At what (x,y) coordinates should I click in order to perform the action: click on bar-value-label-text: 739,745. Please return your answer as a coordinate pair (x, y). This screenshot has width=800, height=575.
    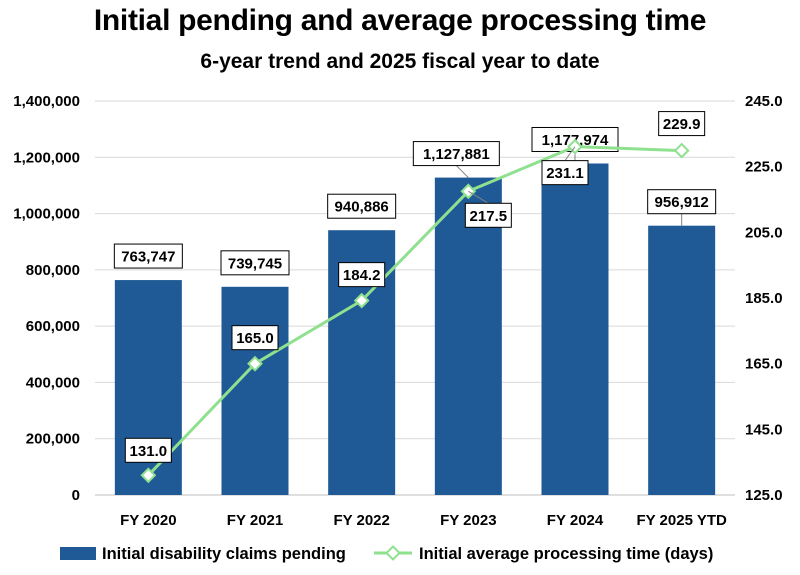
    Looking at the image, I should click on (255, 263).